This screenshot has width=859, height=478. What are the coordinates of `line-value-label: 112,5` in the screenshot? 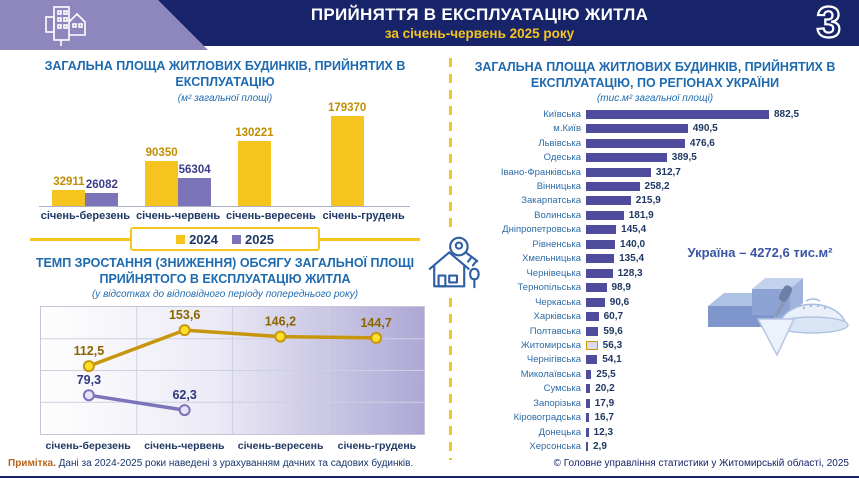 It's located at (89, 351).